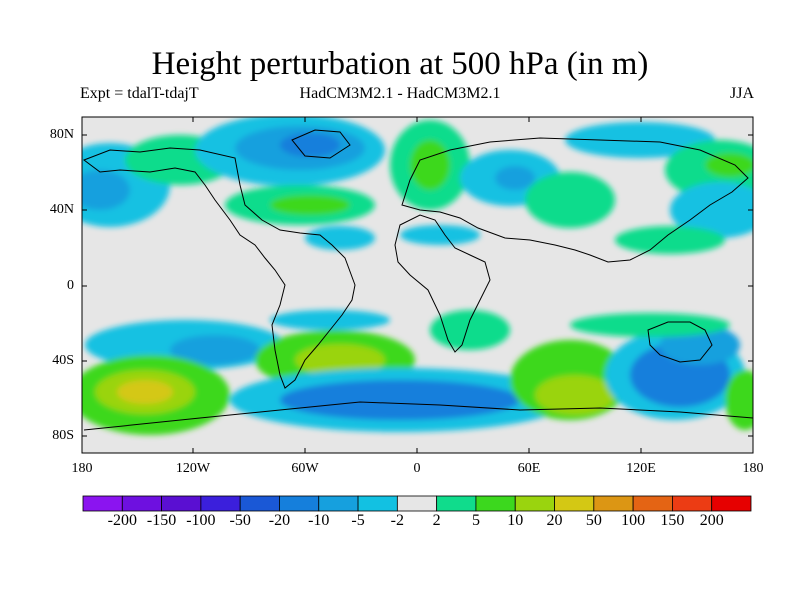 The height and width of the screenshot is (600, 800). Describe the element at coordinates (358, 520) in the screenshot. I see `colorbar-label: -5` at that location.